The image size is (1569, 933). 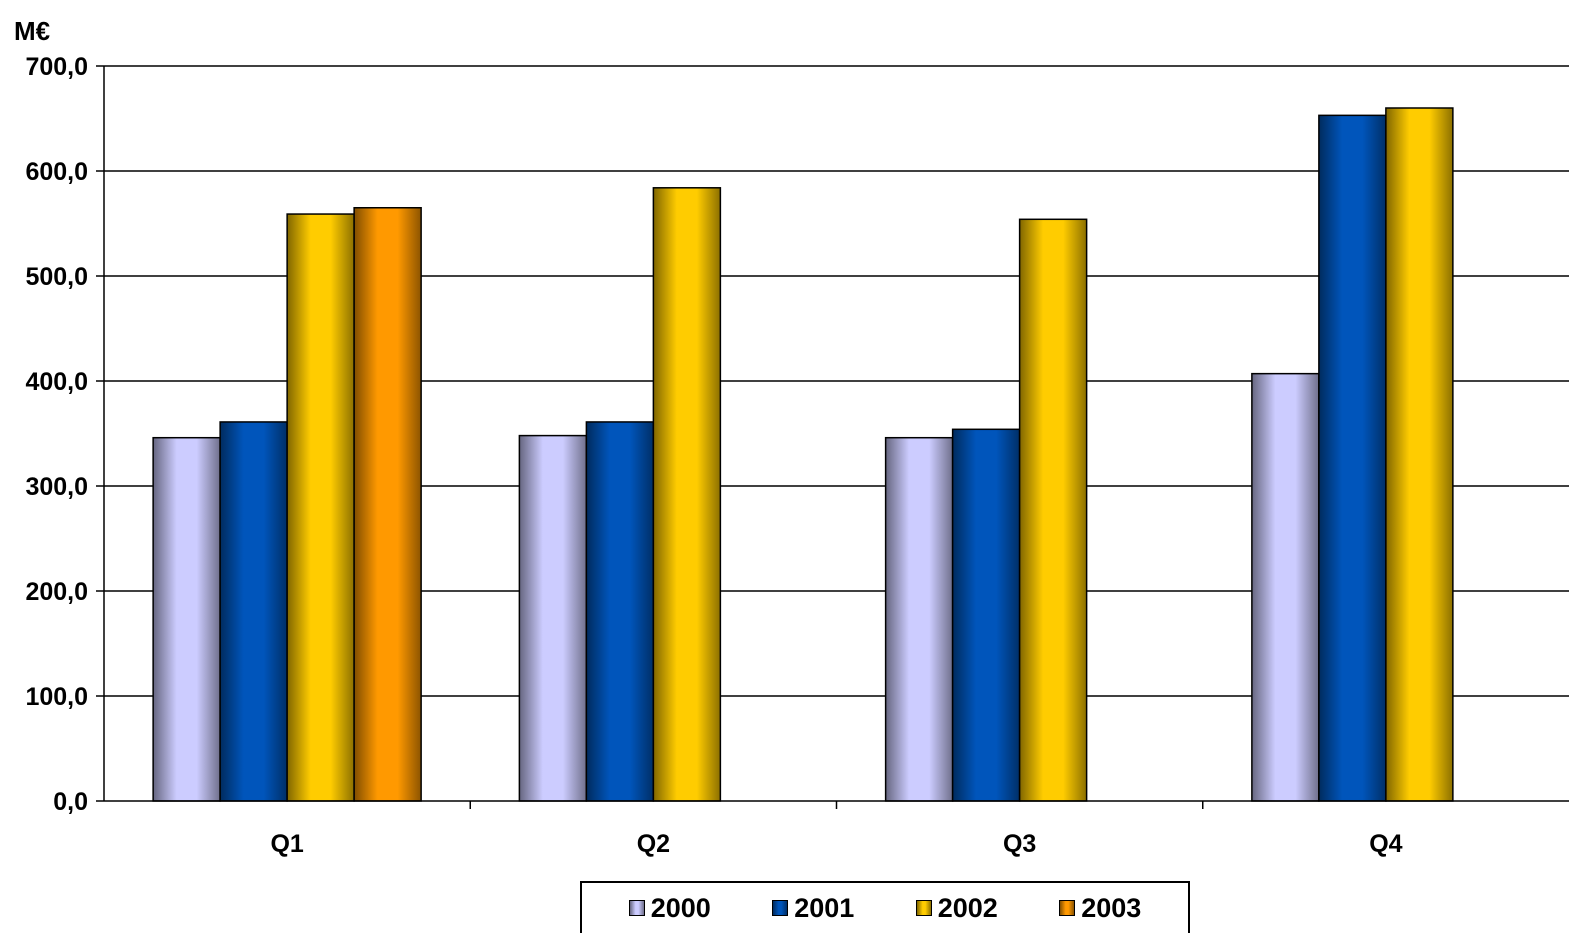 What do you see at coordinates (967, 907) in the screenshot?
I see `legend-label: 2002` at bounding box center [967, 907].